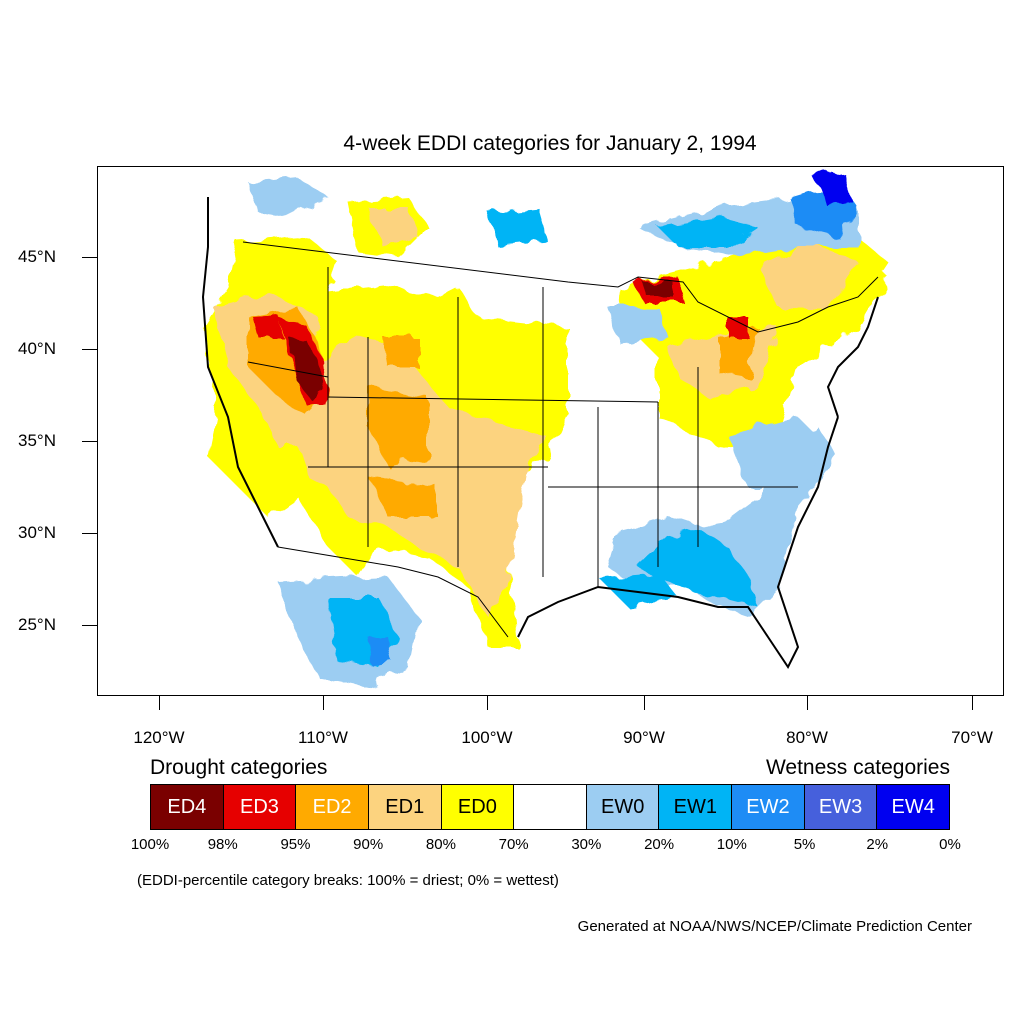  I want to click on lon-label-100: 100°W, so click(487, 737).